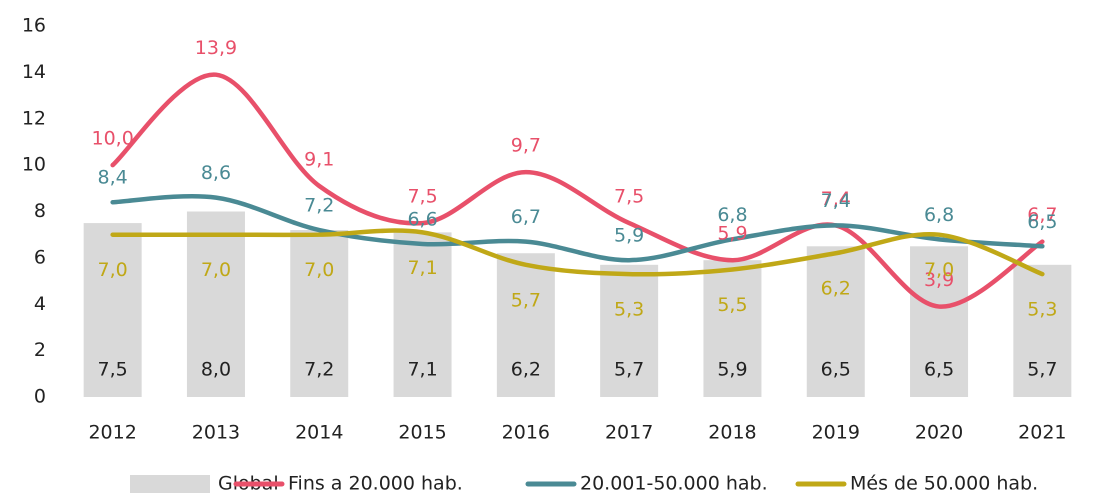 This screenshot has width=1094, height=495. I want to click on data-label: 10,0, so click(112, 139).